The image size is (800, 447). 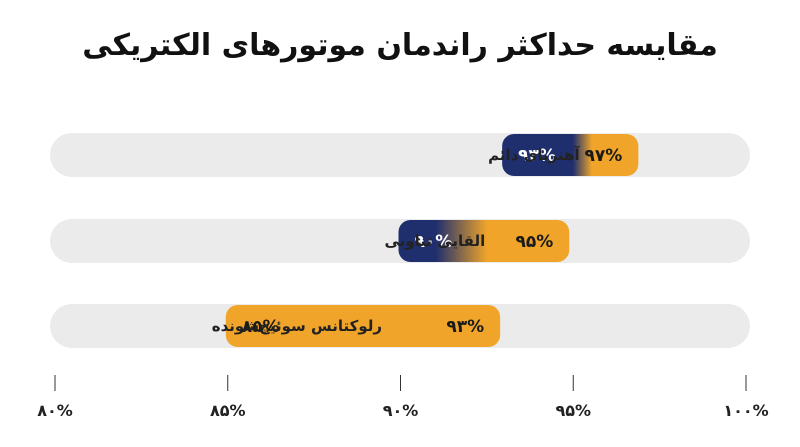 I want to click on max-value-label: ۹۷%, so click(x=604, y=156).